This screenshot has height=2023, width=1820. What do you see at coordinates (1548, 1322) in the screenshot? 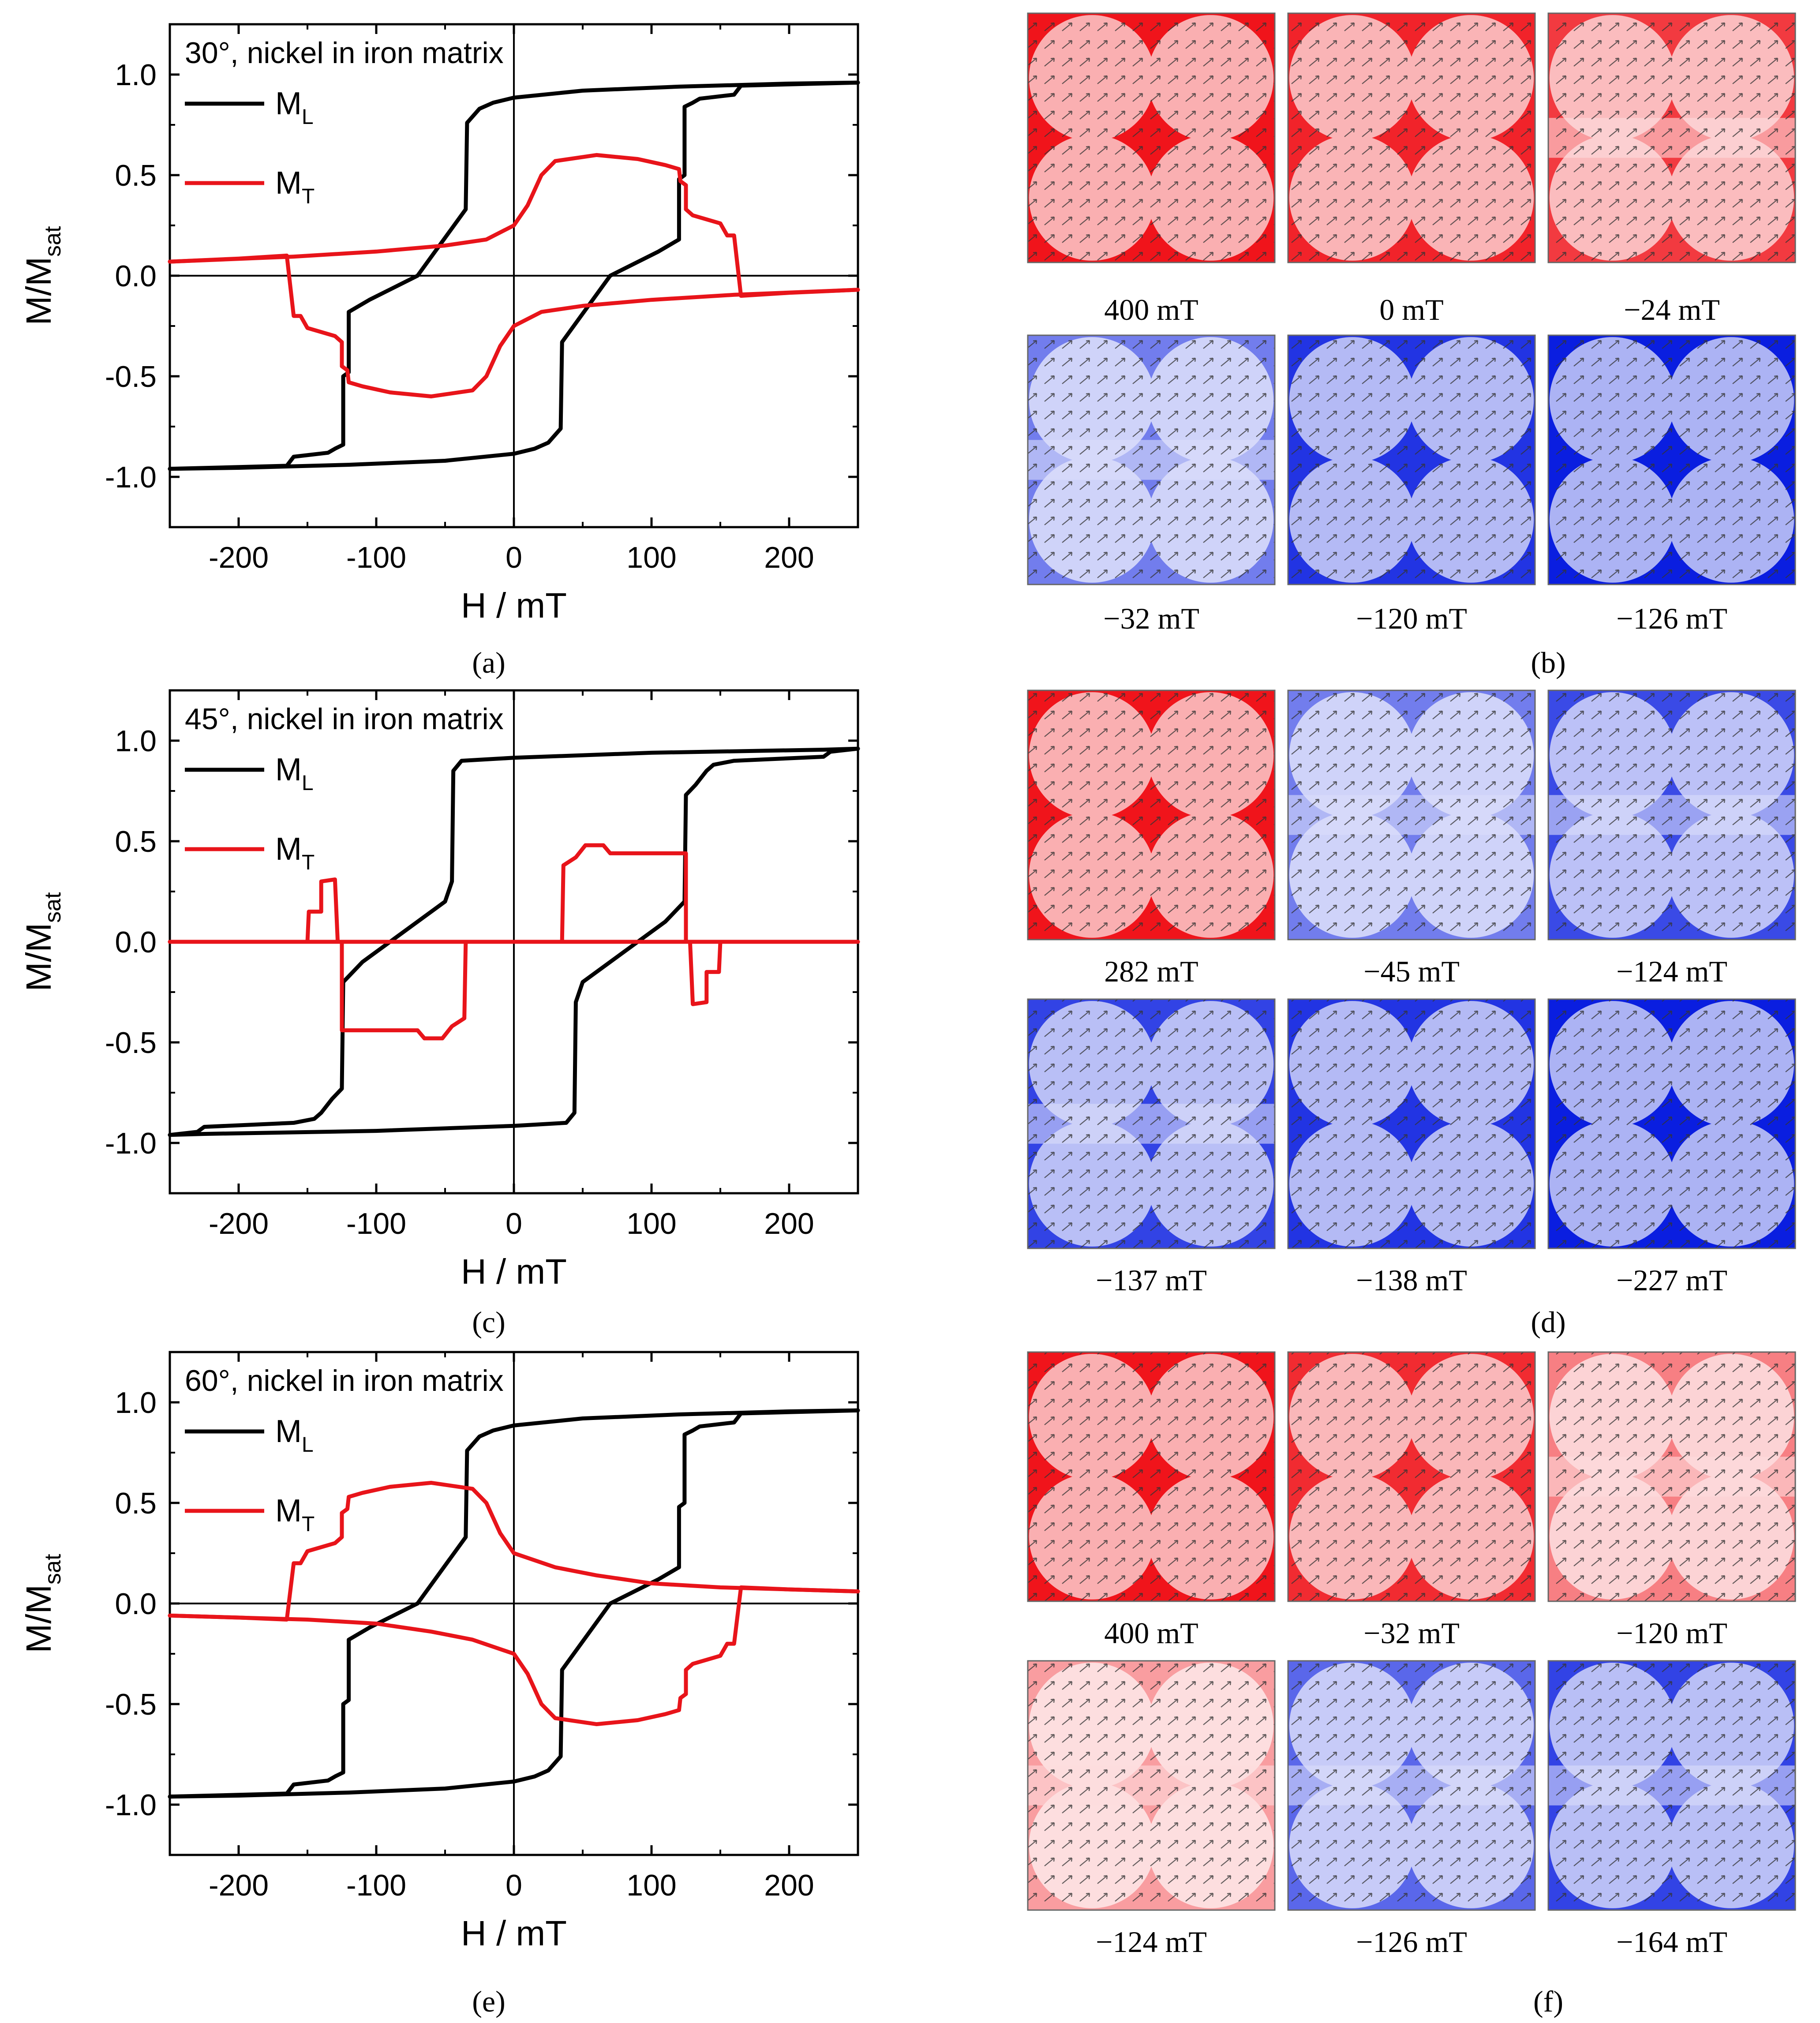
I see `caption-d: (d)` at bounding box center [1548, 1322].